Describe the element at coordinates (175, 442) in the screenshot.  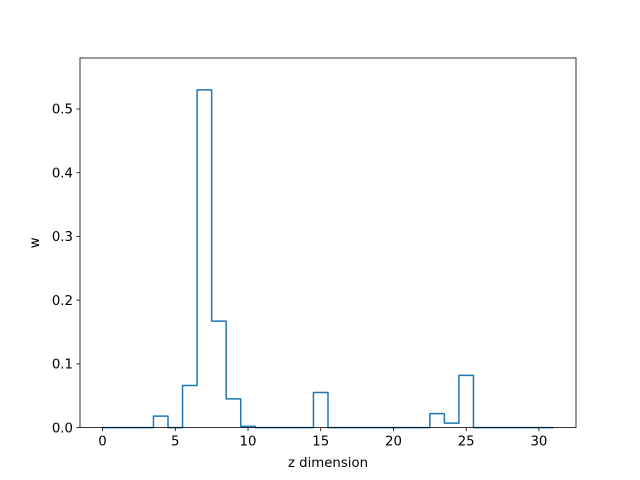
I see `x-tick-label: 5` at that location.